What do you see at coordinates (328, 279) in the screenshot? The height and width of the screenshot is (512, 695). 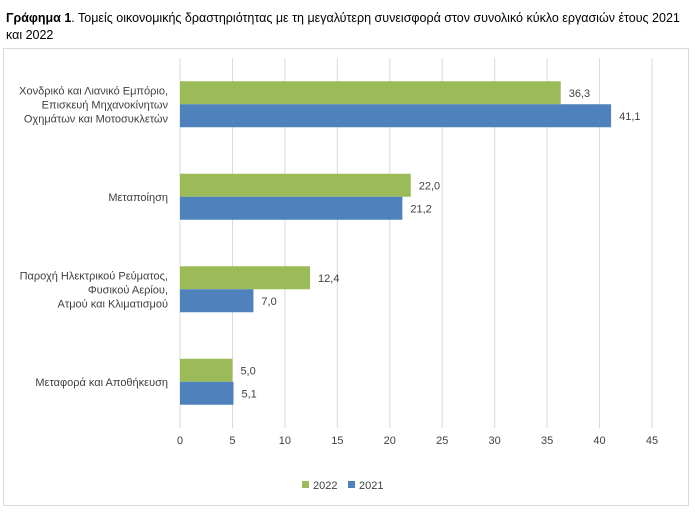 I see `data-label: 12,4` at bounding box center [328, 279].